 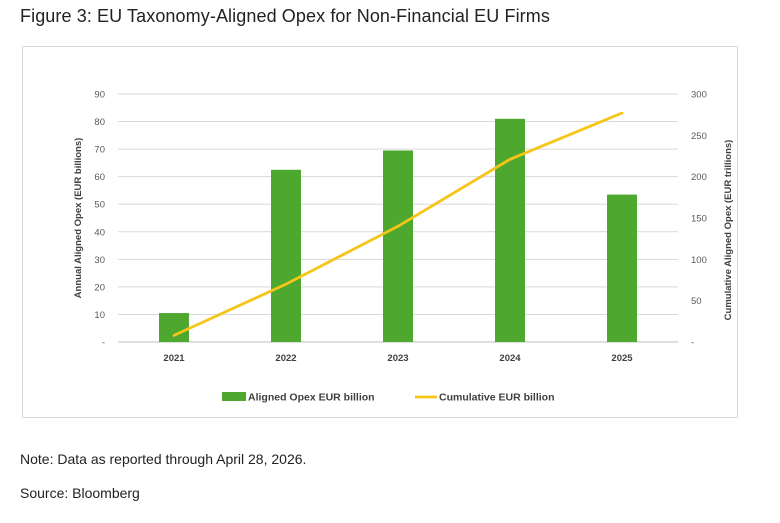 What do you see at coordinates (311, 398) in the screenshot?
I see `legend-label-bar: Aligned Opex EUR billion` at bounding box center [311, 398].